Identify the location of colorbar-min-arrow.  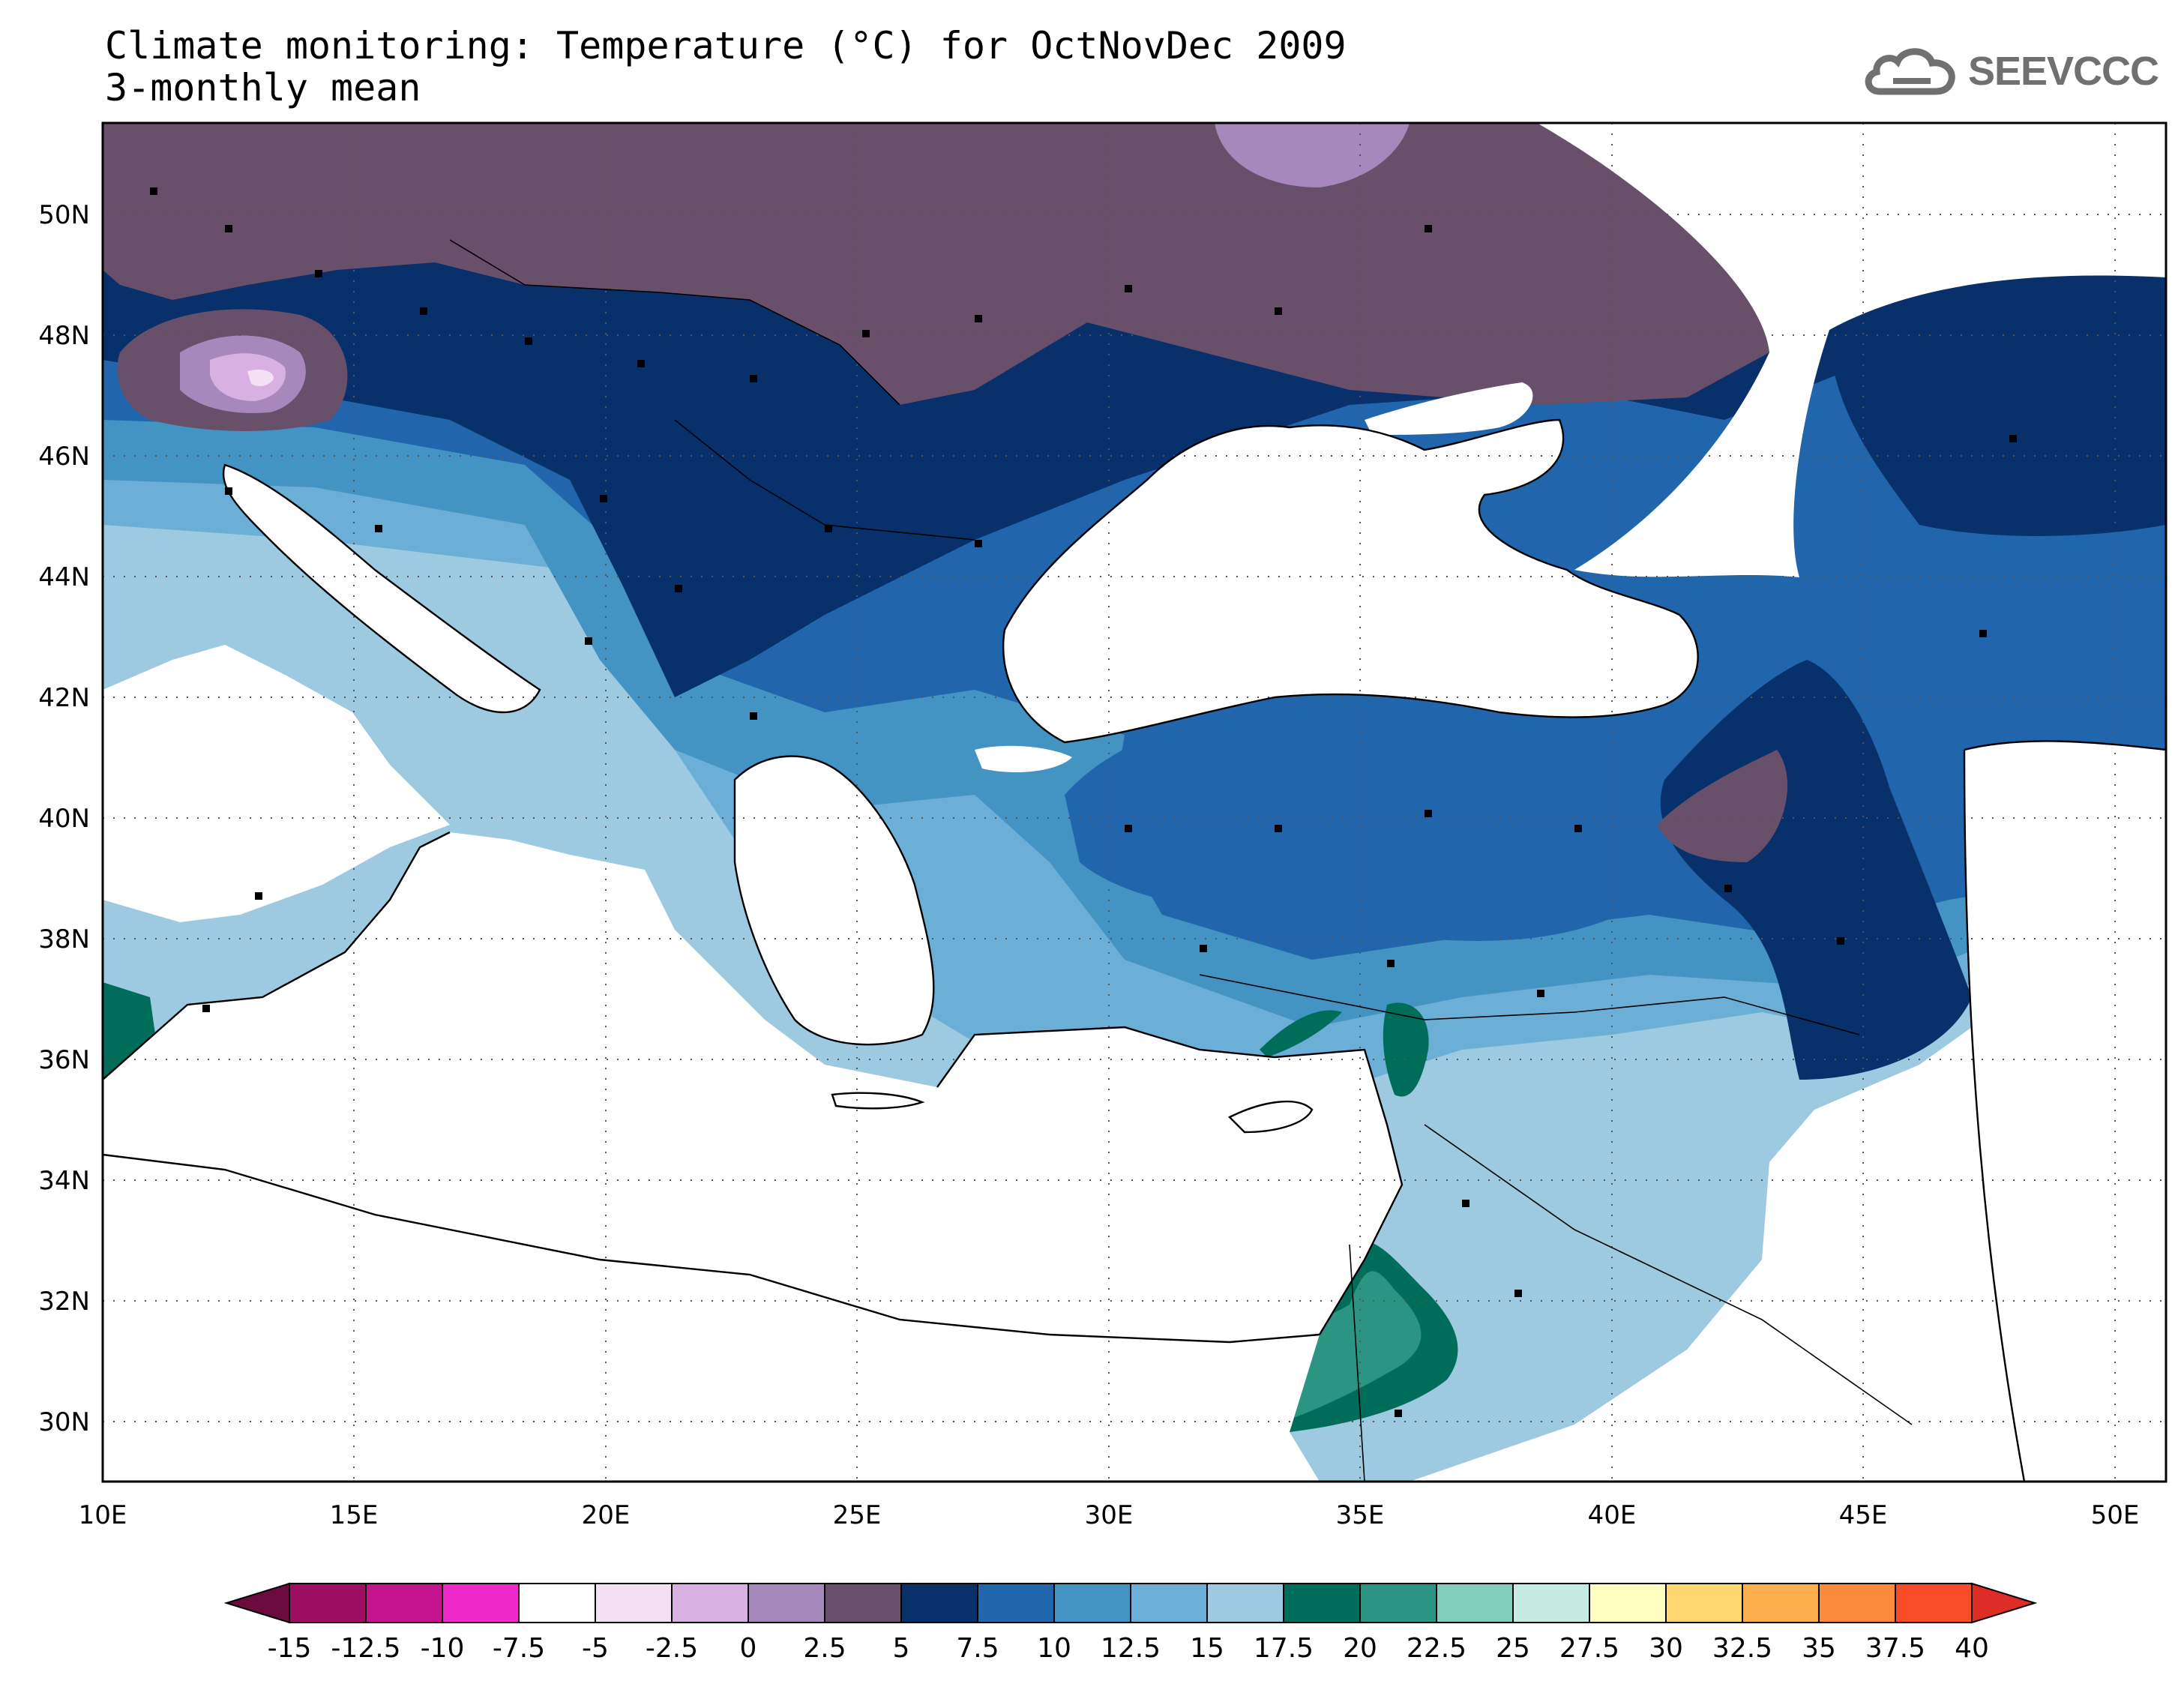
(256, 1603).